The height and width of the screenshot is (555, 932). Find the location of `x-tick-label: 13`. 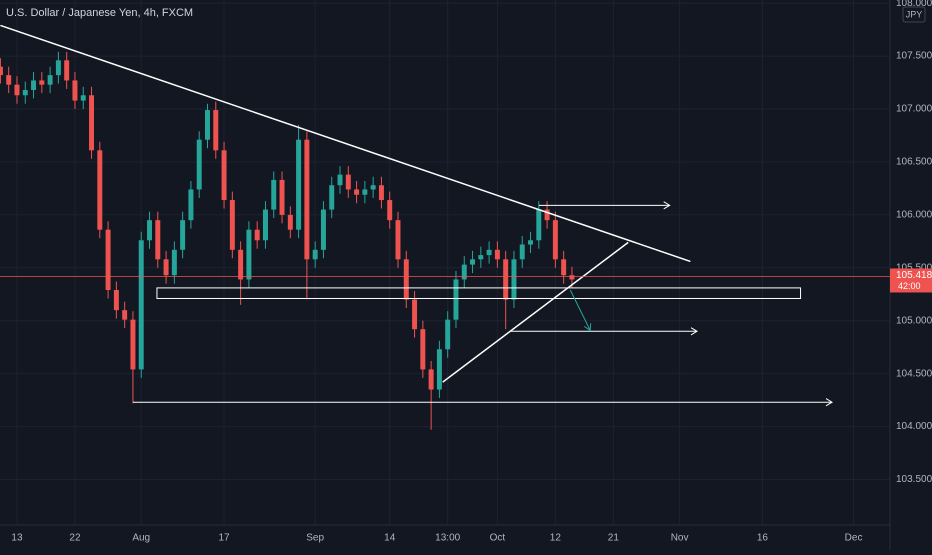

x-tick-label: 13 is located at coordinates (17, 538).